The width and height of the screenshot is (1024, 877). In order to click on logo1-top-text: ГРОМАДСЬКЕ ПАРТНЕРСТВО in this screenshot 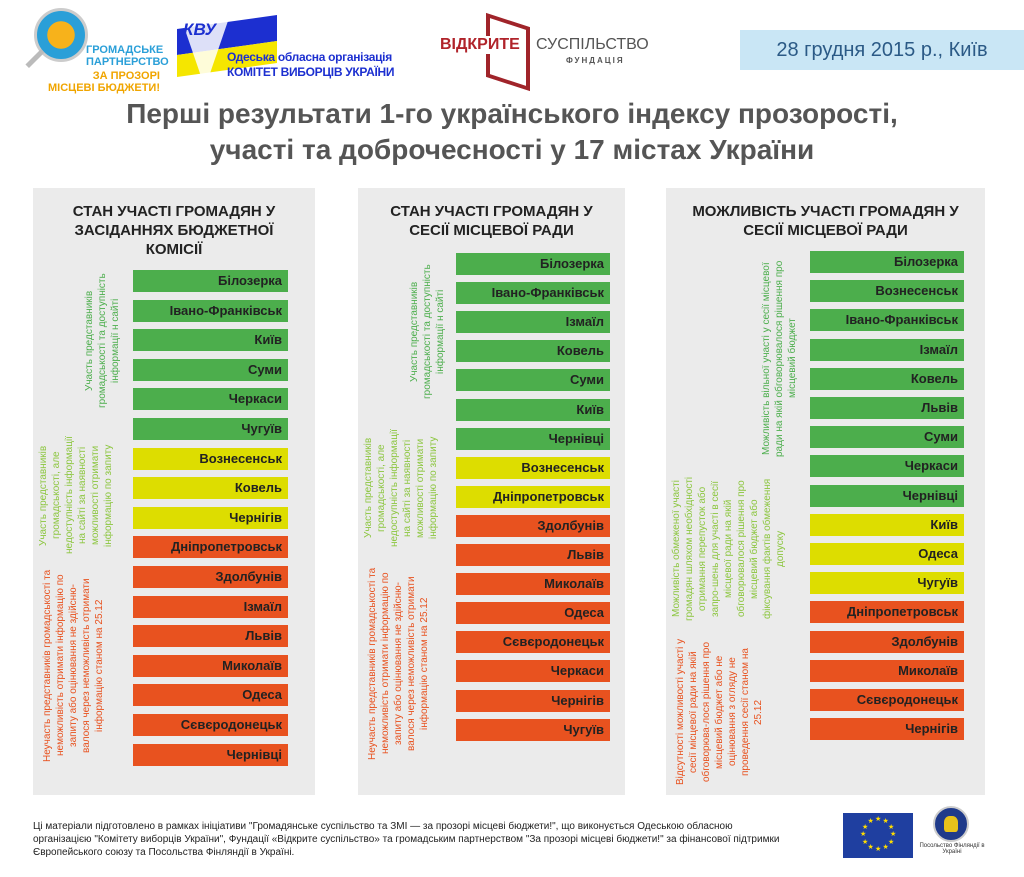, I will do `click(127, 56)`.